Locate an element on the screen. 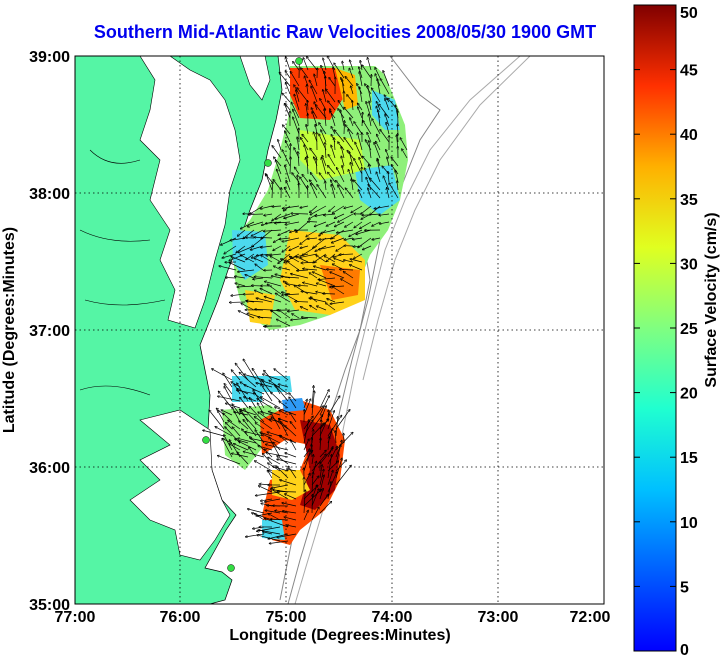 The height and width of the screenshot is (659, 724). colorbar-tick-label: 5 is located at coordinates (684, 587).